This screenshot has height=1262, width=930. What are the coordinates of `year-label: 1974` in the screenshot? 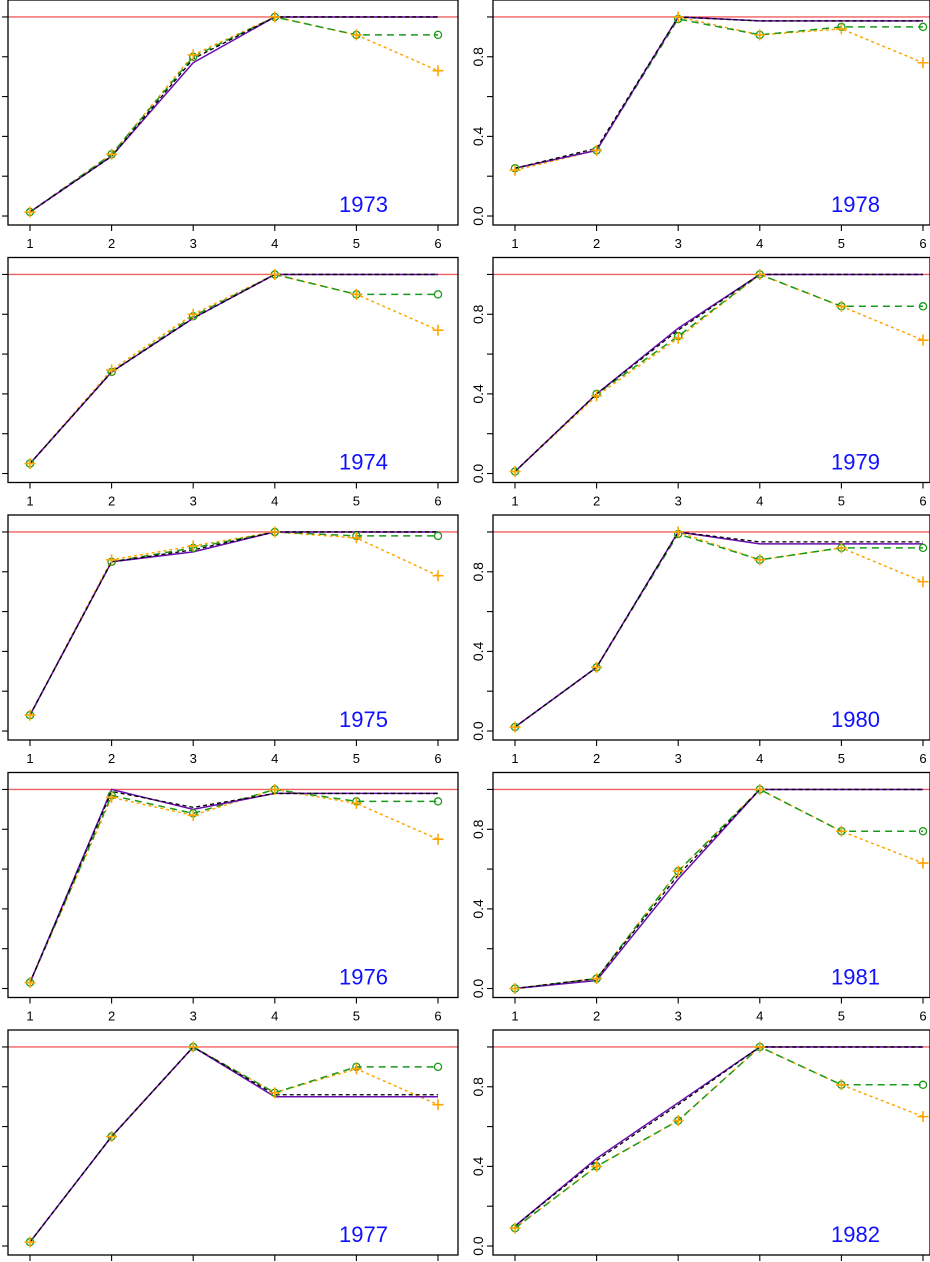 It's located at (363, 462).